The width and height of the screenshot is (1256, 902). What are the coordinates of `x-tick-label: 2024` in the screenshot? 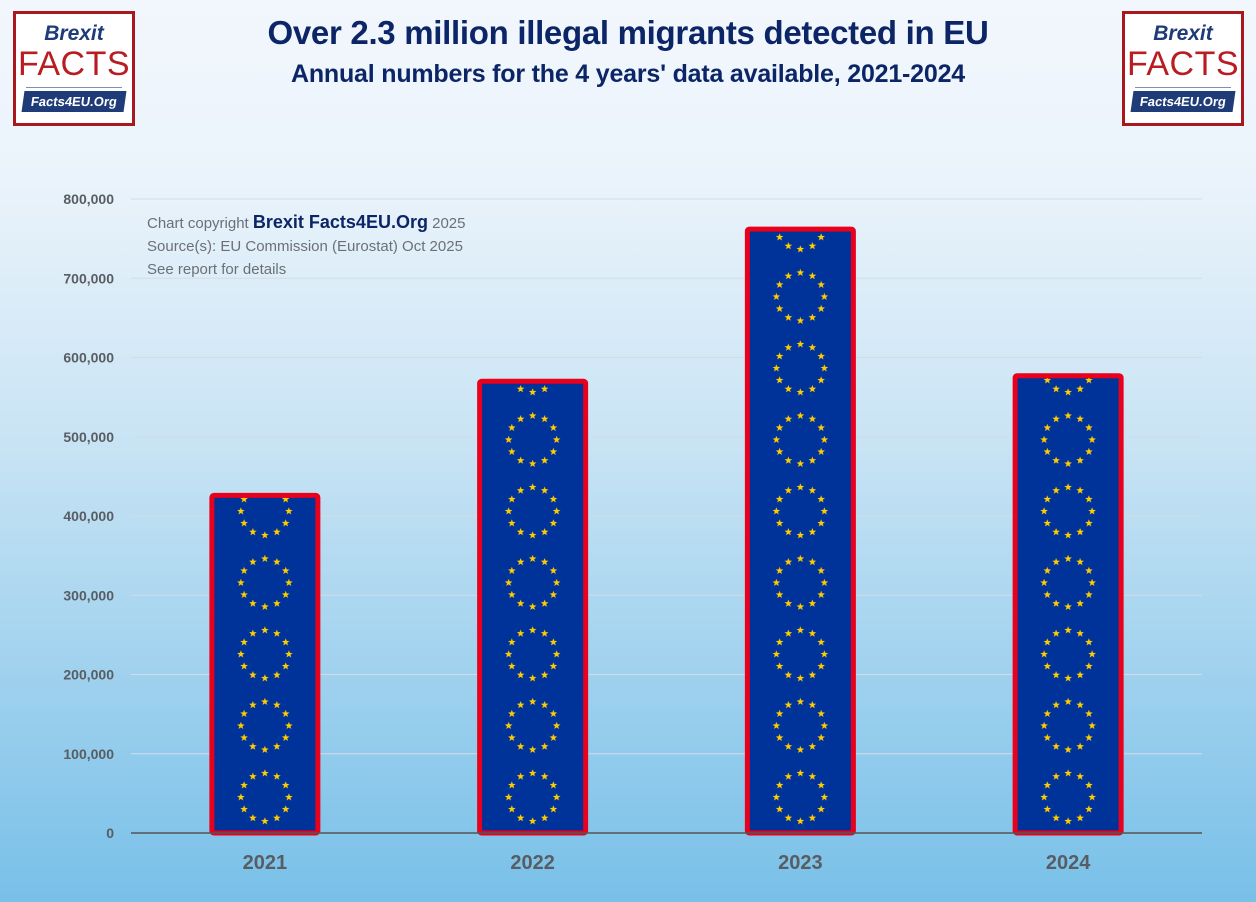 It's located at (1068, 863).